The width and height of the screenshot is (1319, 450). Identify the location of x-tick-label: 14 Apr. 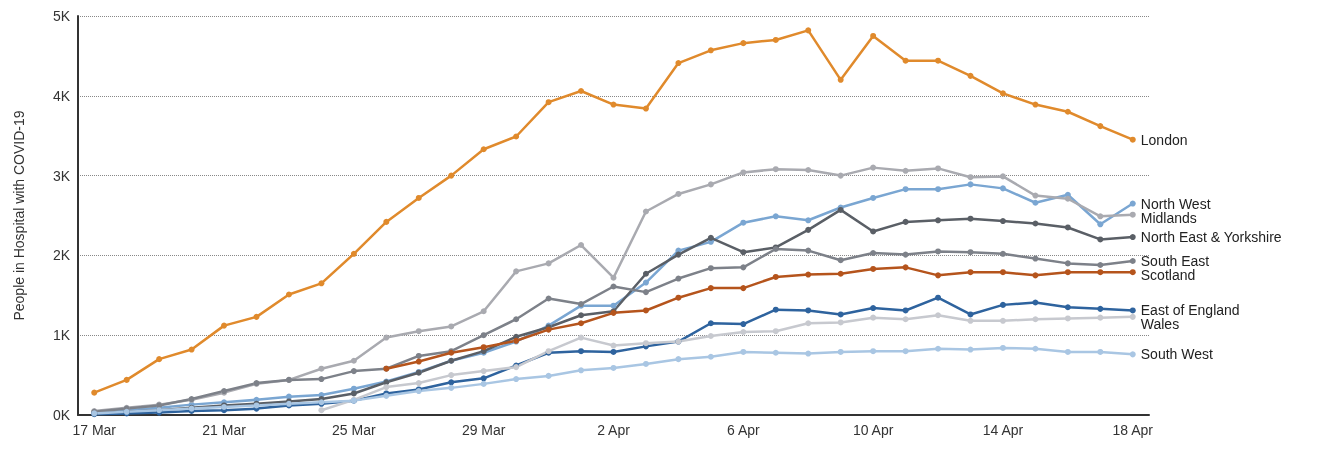
(1003, 430).